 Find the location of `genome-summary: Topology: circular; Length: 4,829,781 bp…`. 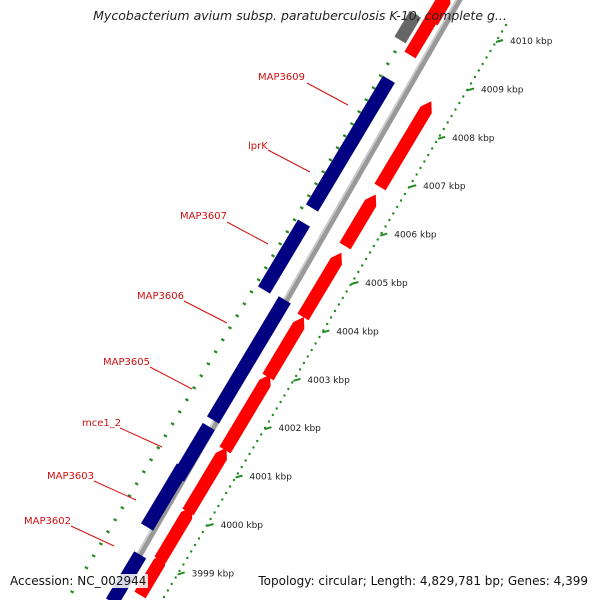

genome-summary: Topology: circular; Length: 4,829,781 bp… is located at coordinates (423, 581).